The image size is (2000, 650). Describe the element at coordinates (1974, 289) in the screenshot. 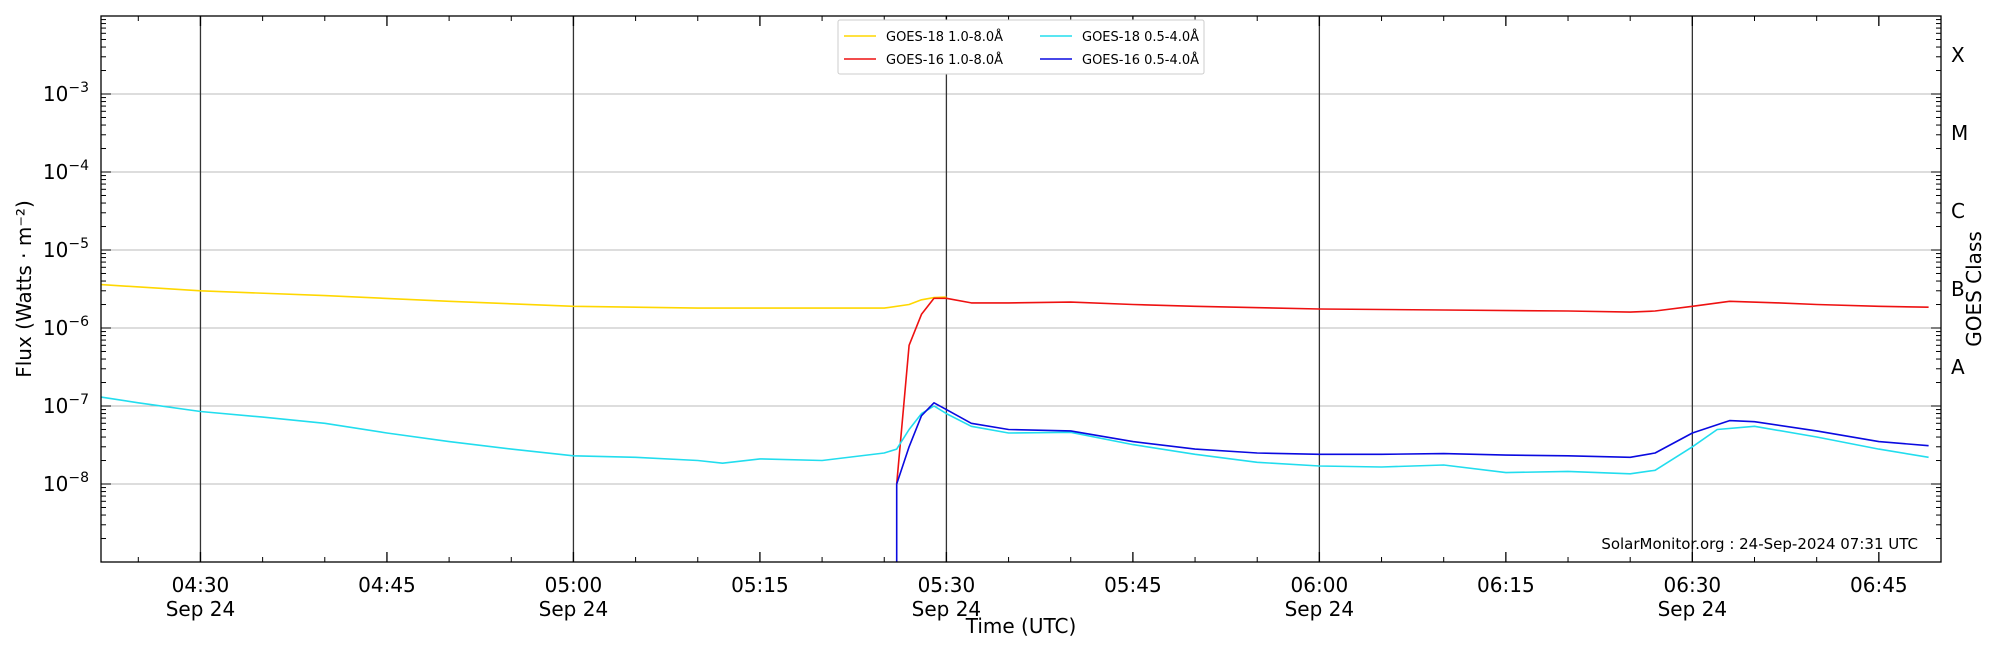

I see `y-axis-right-label: GOES Class` at that location.